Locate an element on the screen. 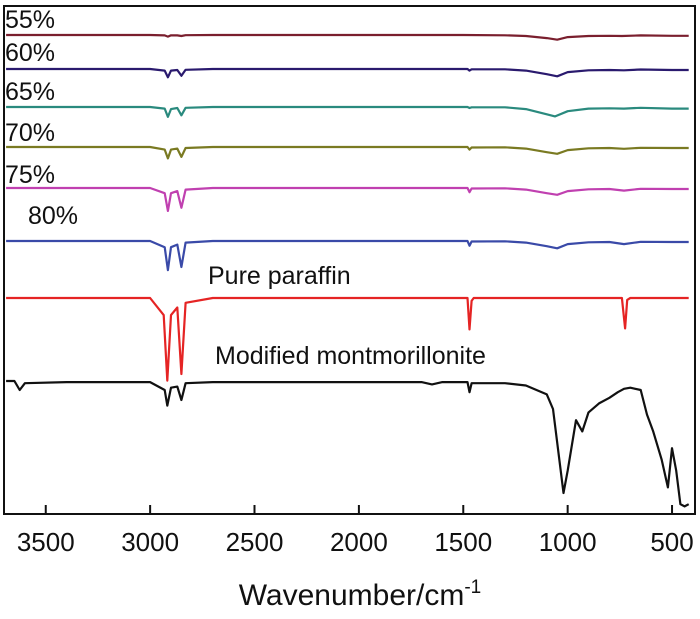 The width and height of the screenshot is (700, 619). x-tick-label-7: 500 is located at coordinates (671, 542).